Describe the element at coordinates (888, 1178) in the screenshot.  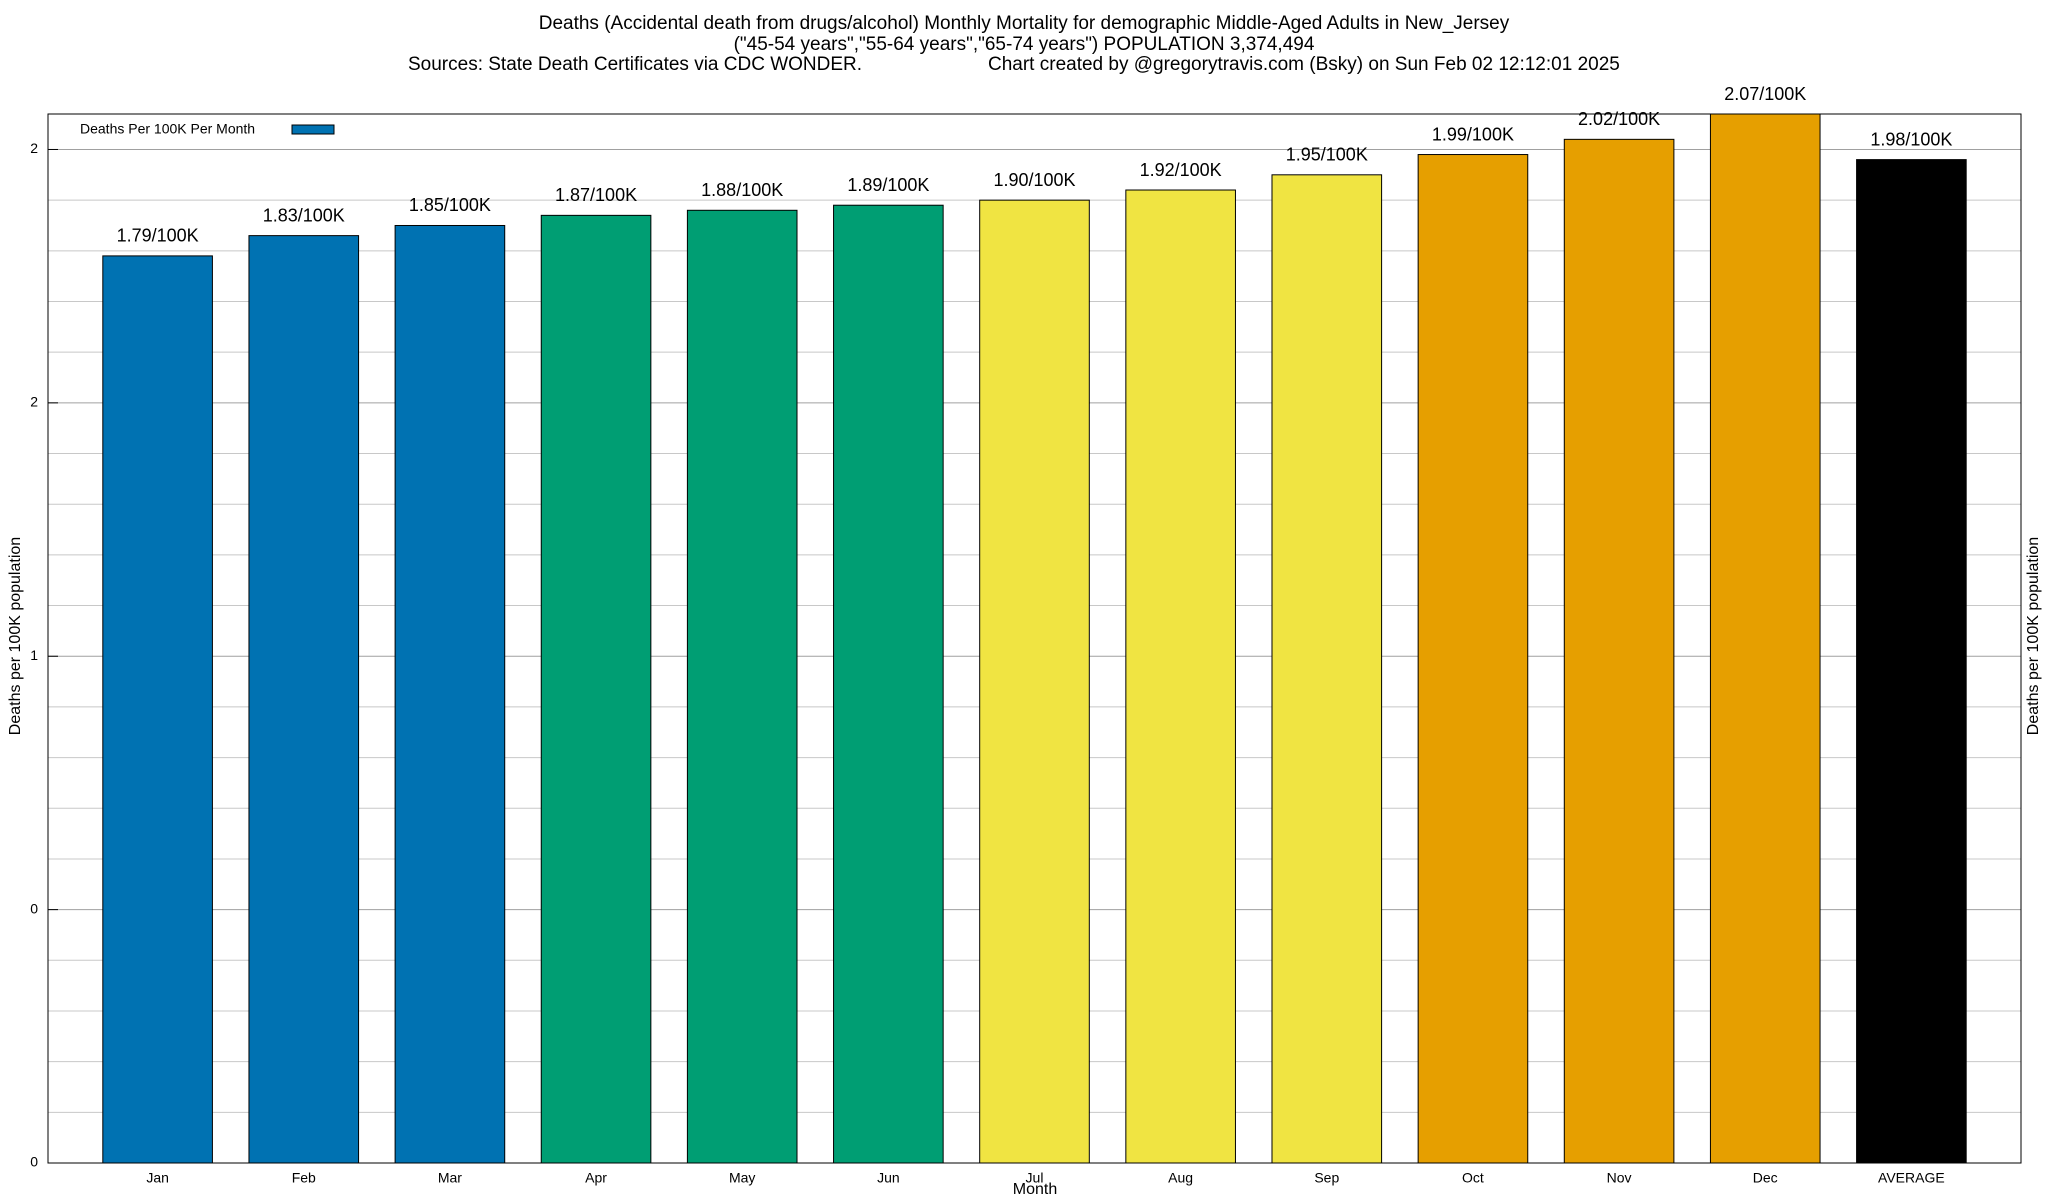
I see `x-tick-label: Jun` at that location.